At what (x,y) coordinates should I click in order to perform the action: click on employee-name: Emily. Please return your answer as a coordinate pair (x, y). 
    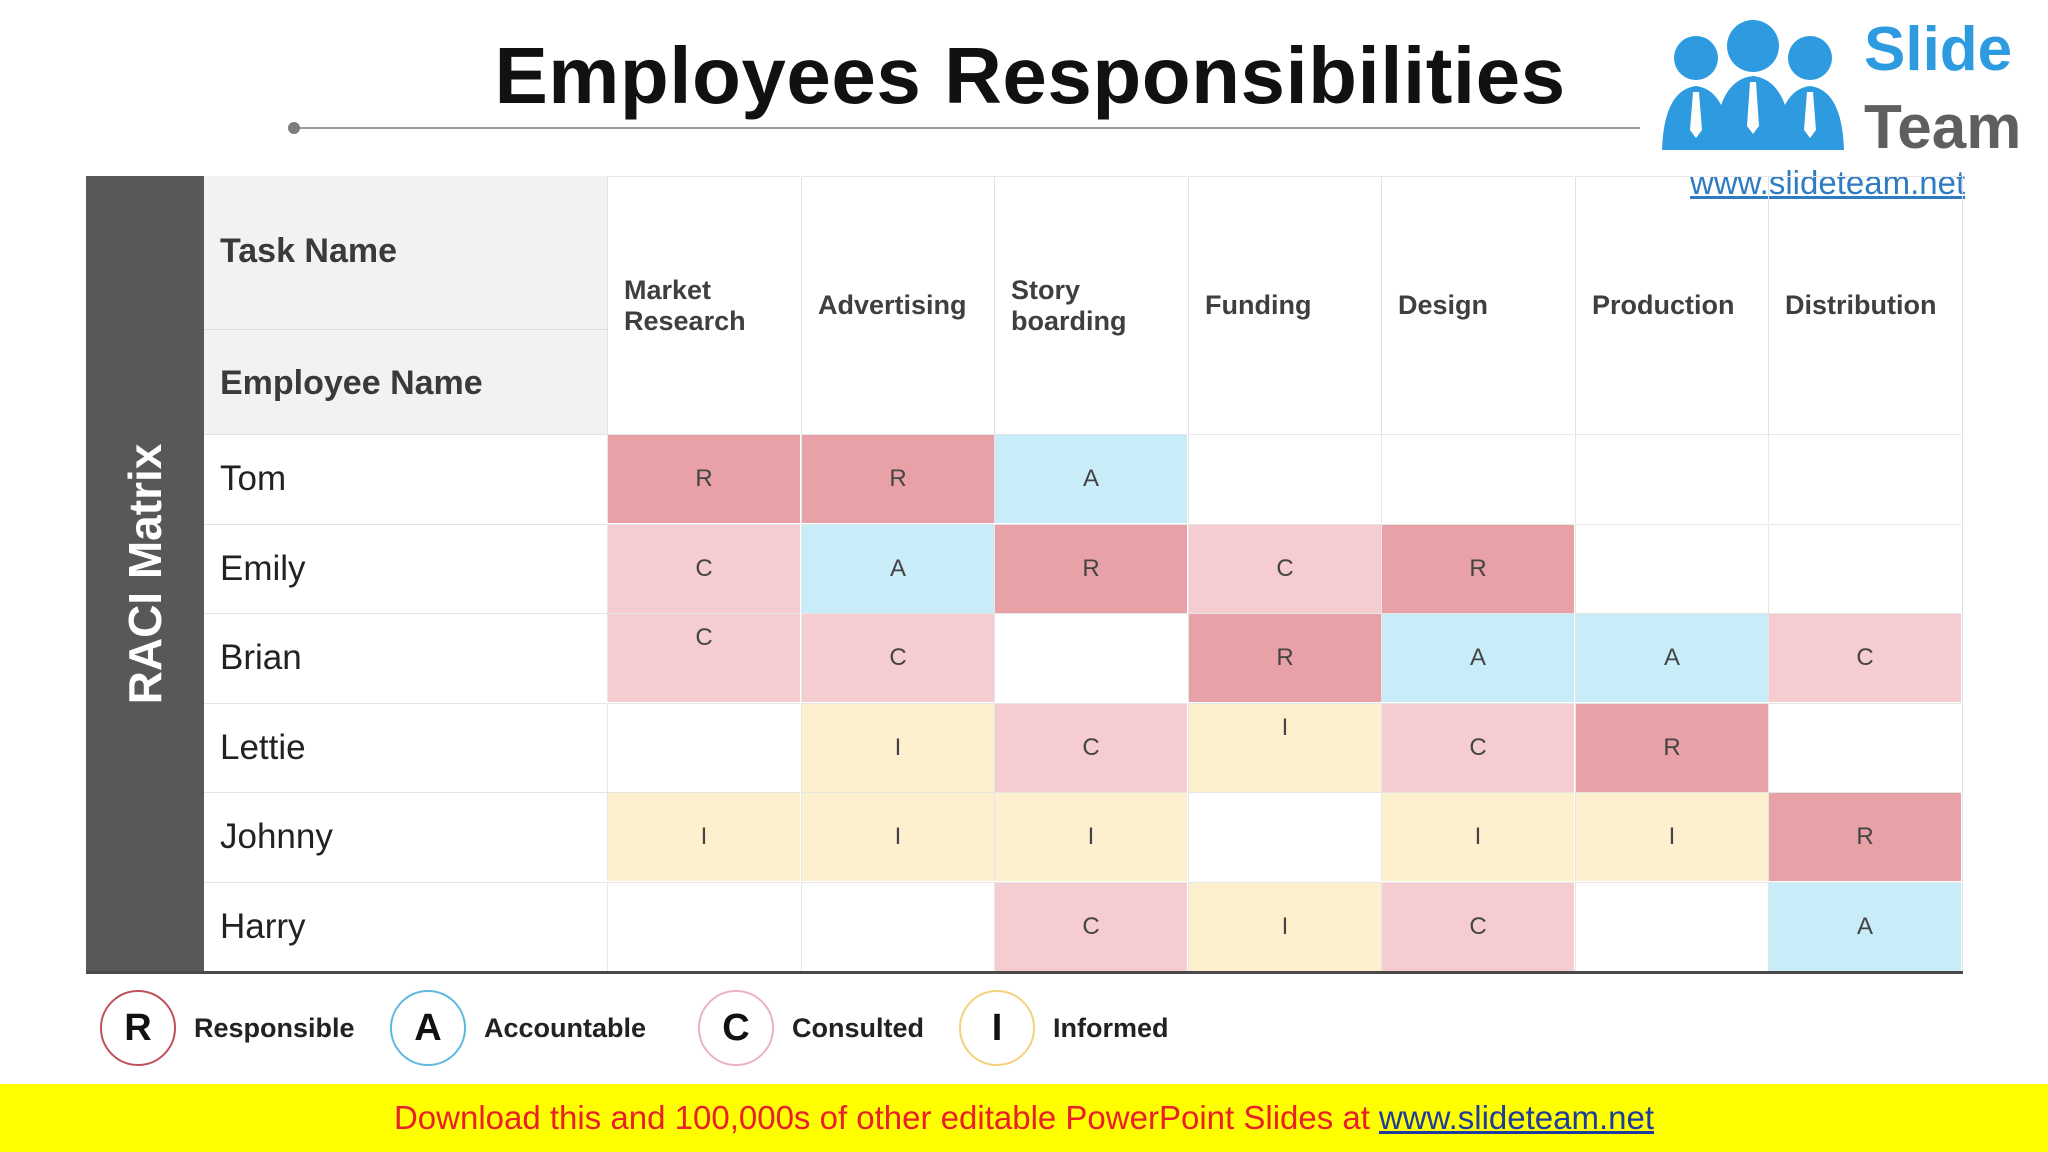
    Looking at the image, I should click on (405, 568).